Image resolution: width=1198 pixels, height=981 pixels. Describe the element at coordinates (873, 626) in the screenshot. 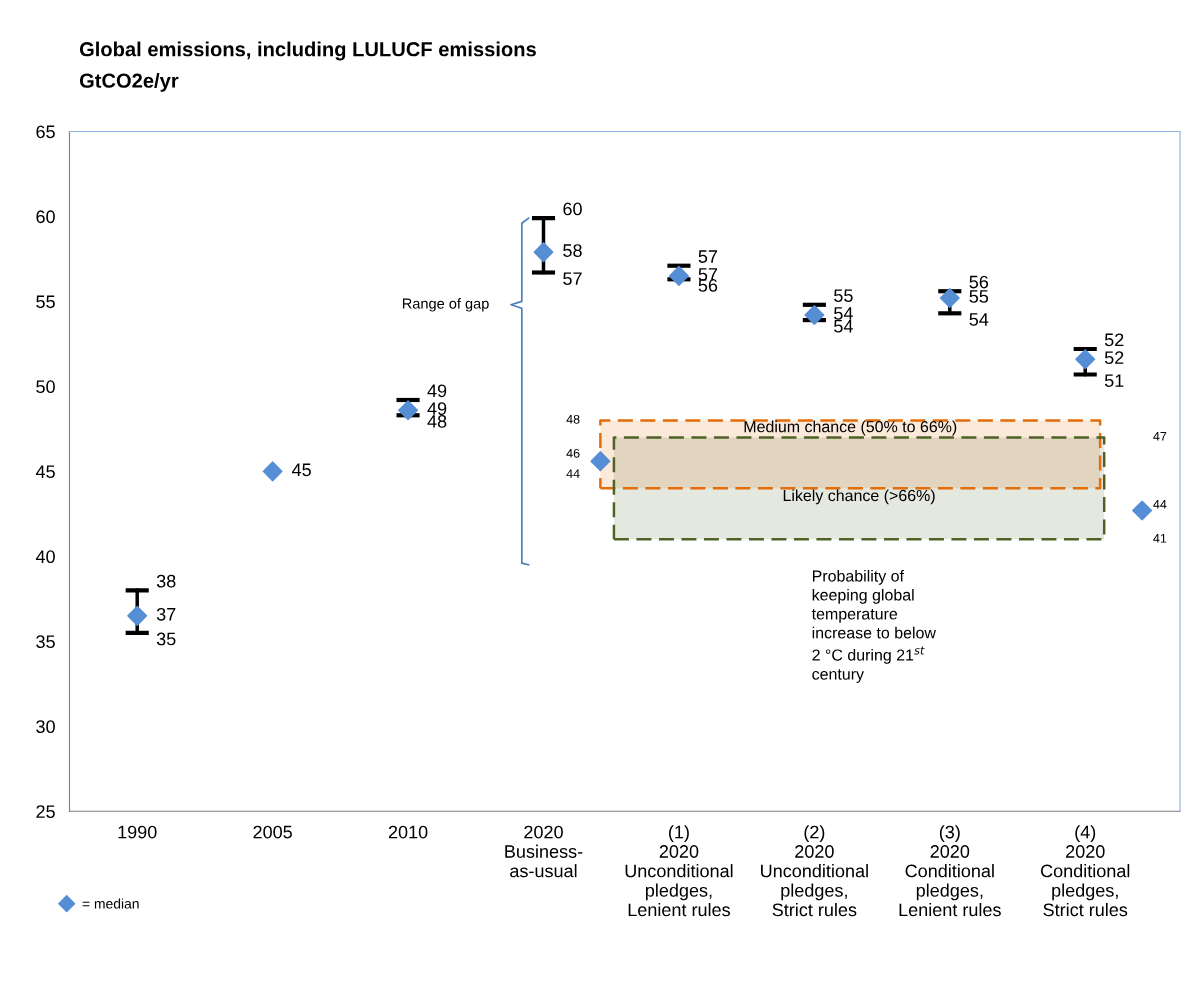

I see `text: Probability of keeping global temperature increase to below 2 °C during 21$^{st}$ century` at that location.